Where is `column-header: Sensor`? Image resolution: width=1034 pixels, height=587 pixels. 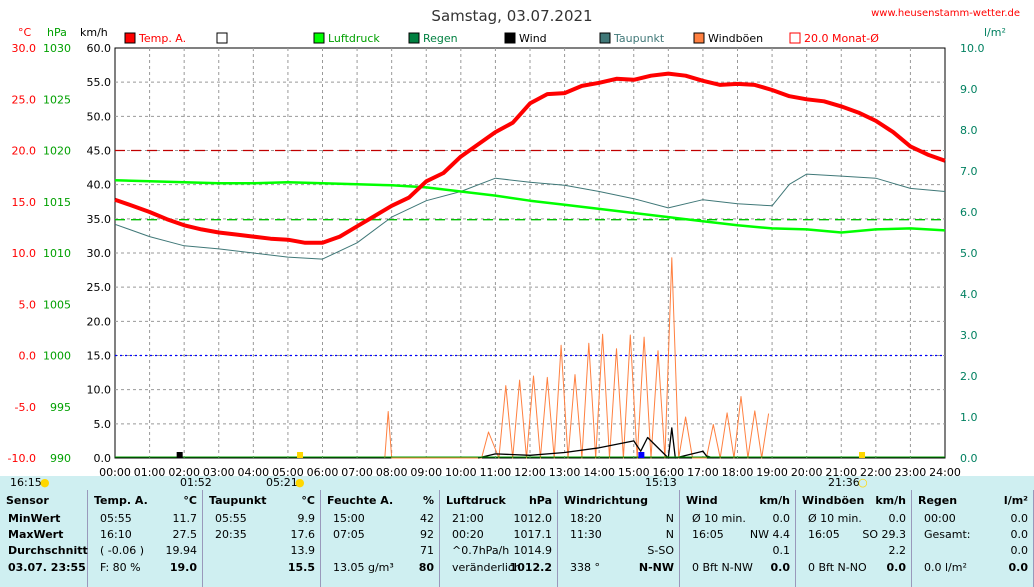
column-header: Sensor is located at coordinates (27, 500).